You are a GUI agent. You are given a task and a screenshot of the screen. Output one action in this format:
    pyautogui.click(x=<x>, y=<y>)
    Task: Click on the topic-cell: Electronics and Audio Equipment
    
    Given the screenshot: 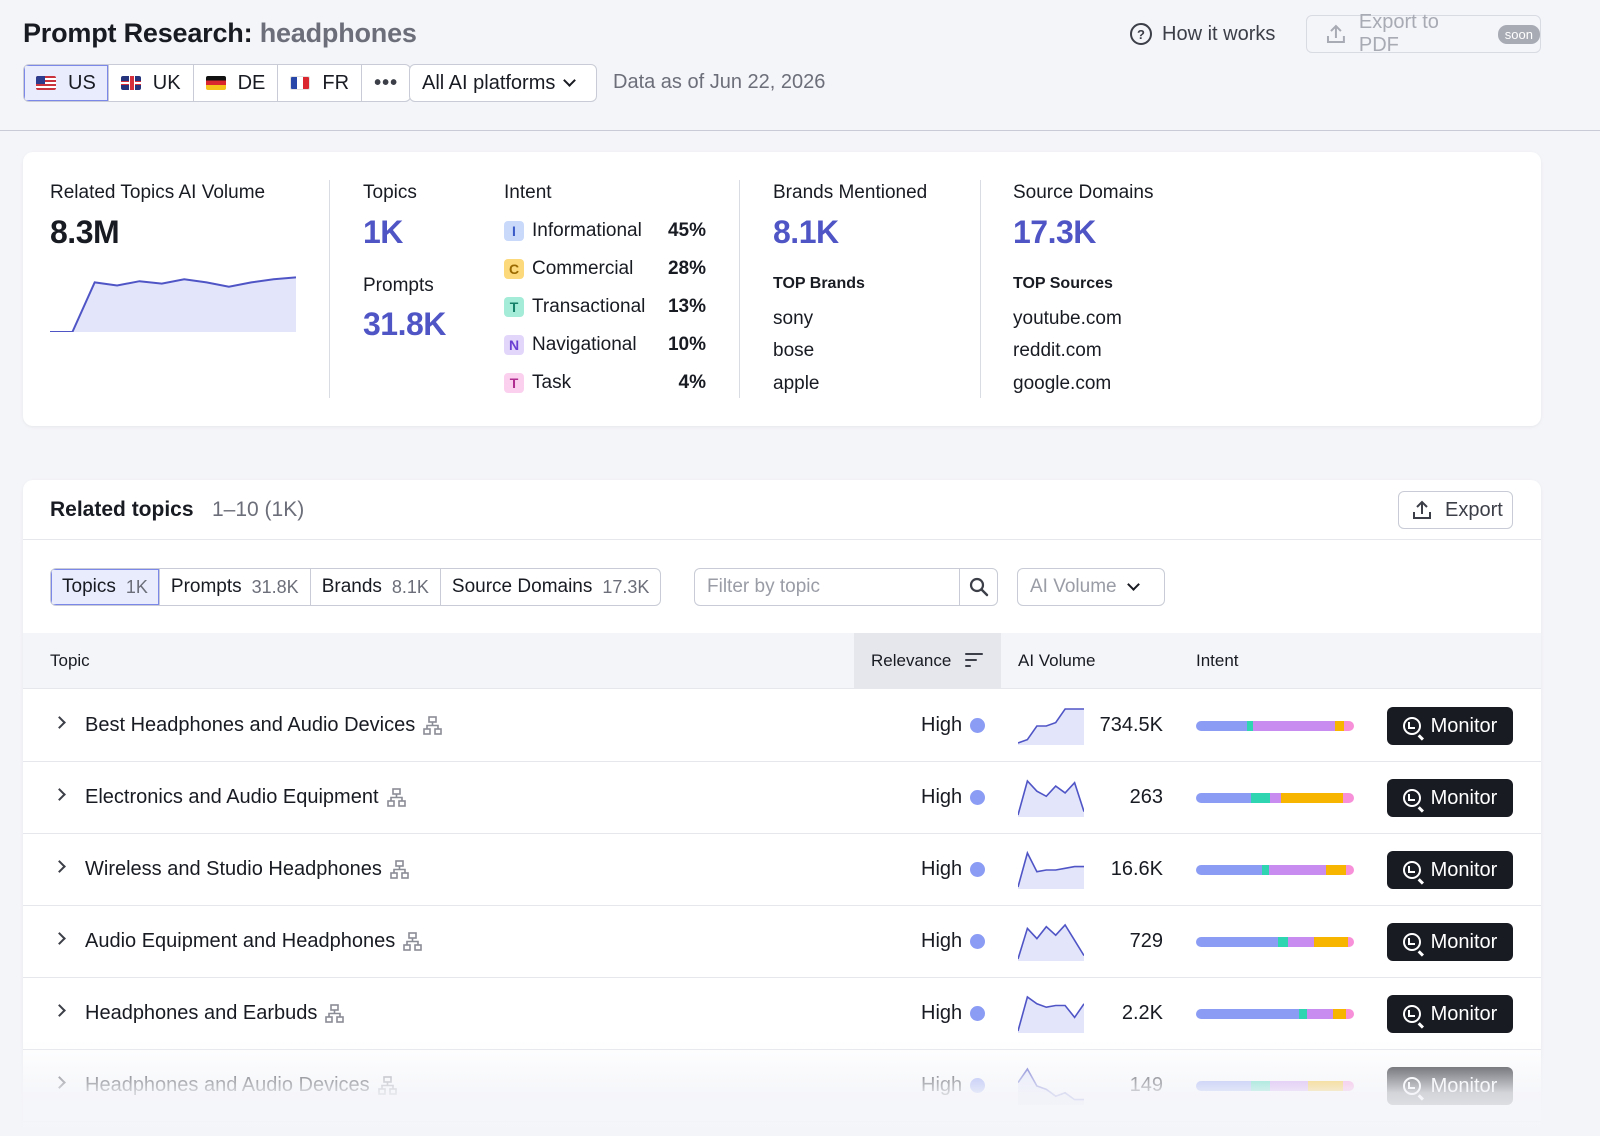 What is the action you would take?
    pyautogui.click(x=245, y=797)
    